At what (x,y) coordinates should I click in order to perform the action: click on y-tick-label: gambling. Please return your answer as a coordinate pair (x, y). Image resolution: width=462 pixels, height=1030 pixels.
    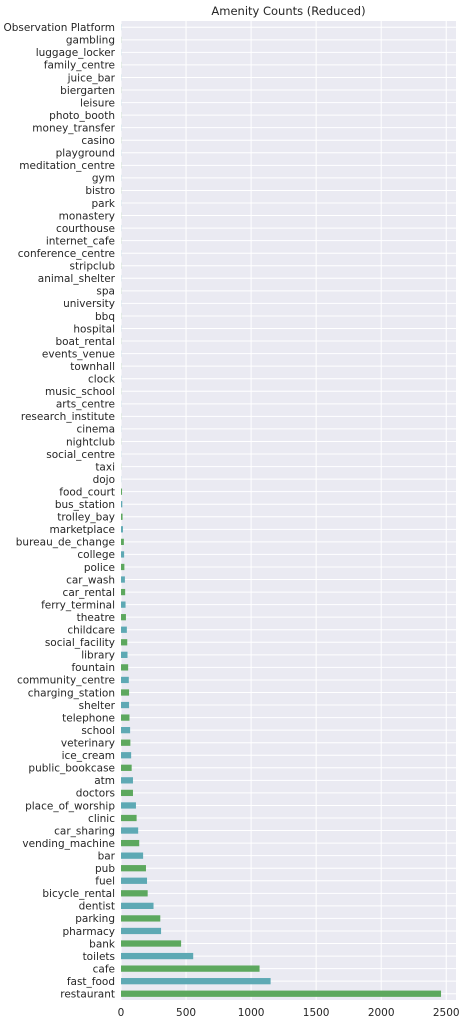
    Looking at the image, I should click on (90, 41).